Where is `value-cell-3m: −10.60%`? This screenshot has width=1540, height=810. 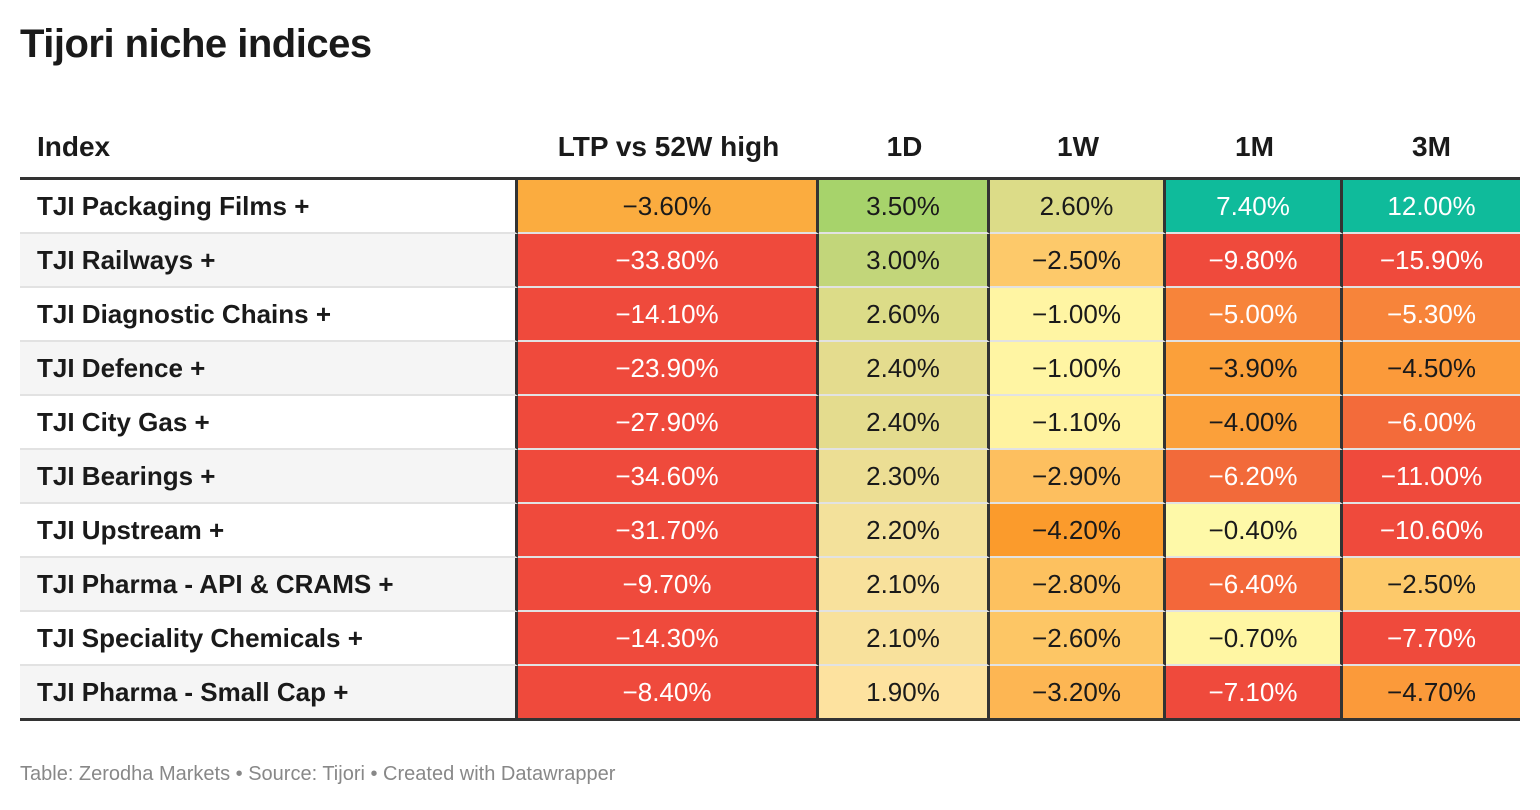 value-cell-3m: −10.60% is located at coordinates (1431, 531).